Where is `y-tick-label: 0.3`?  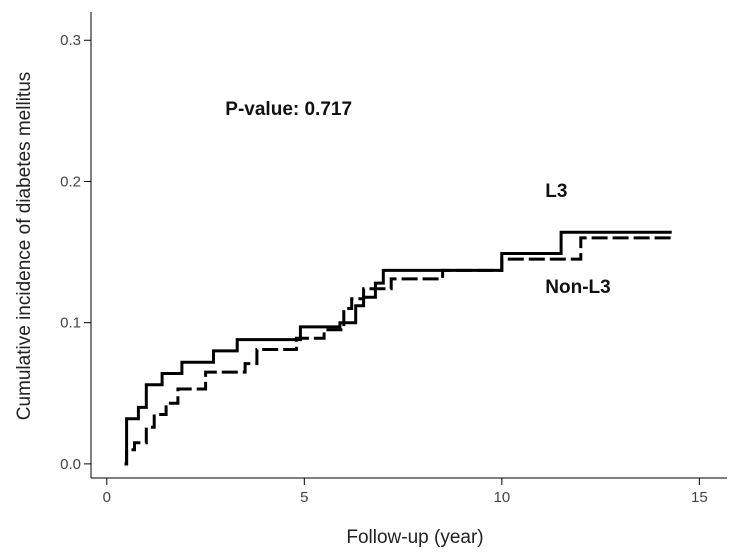
y-tick-label: 0.3 is located at coordinates (70, 40).